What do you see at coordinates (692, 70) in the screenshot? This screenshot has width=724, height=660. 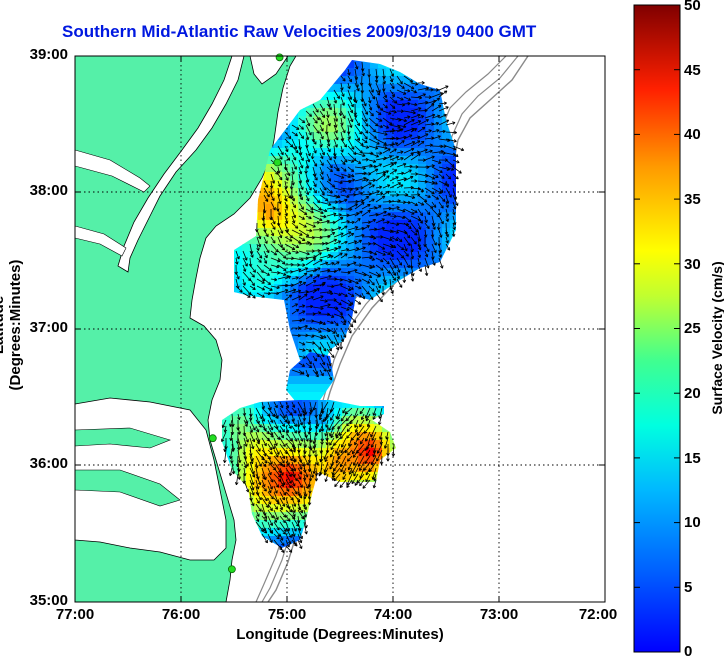 I see `colorbar-tick-label: 45` at bounding box center [692, 70].